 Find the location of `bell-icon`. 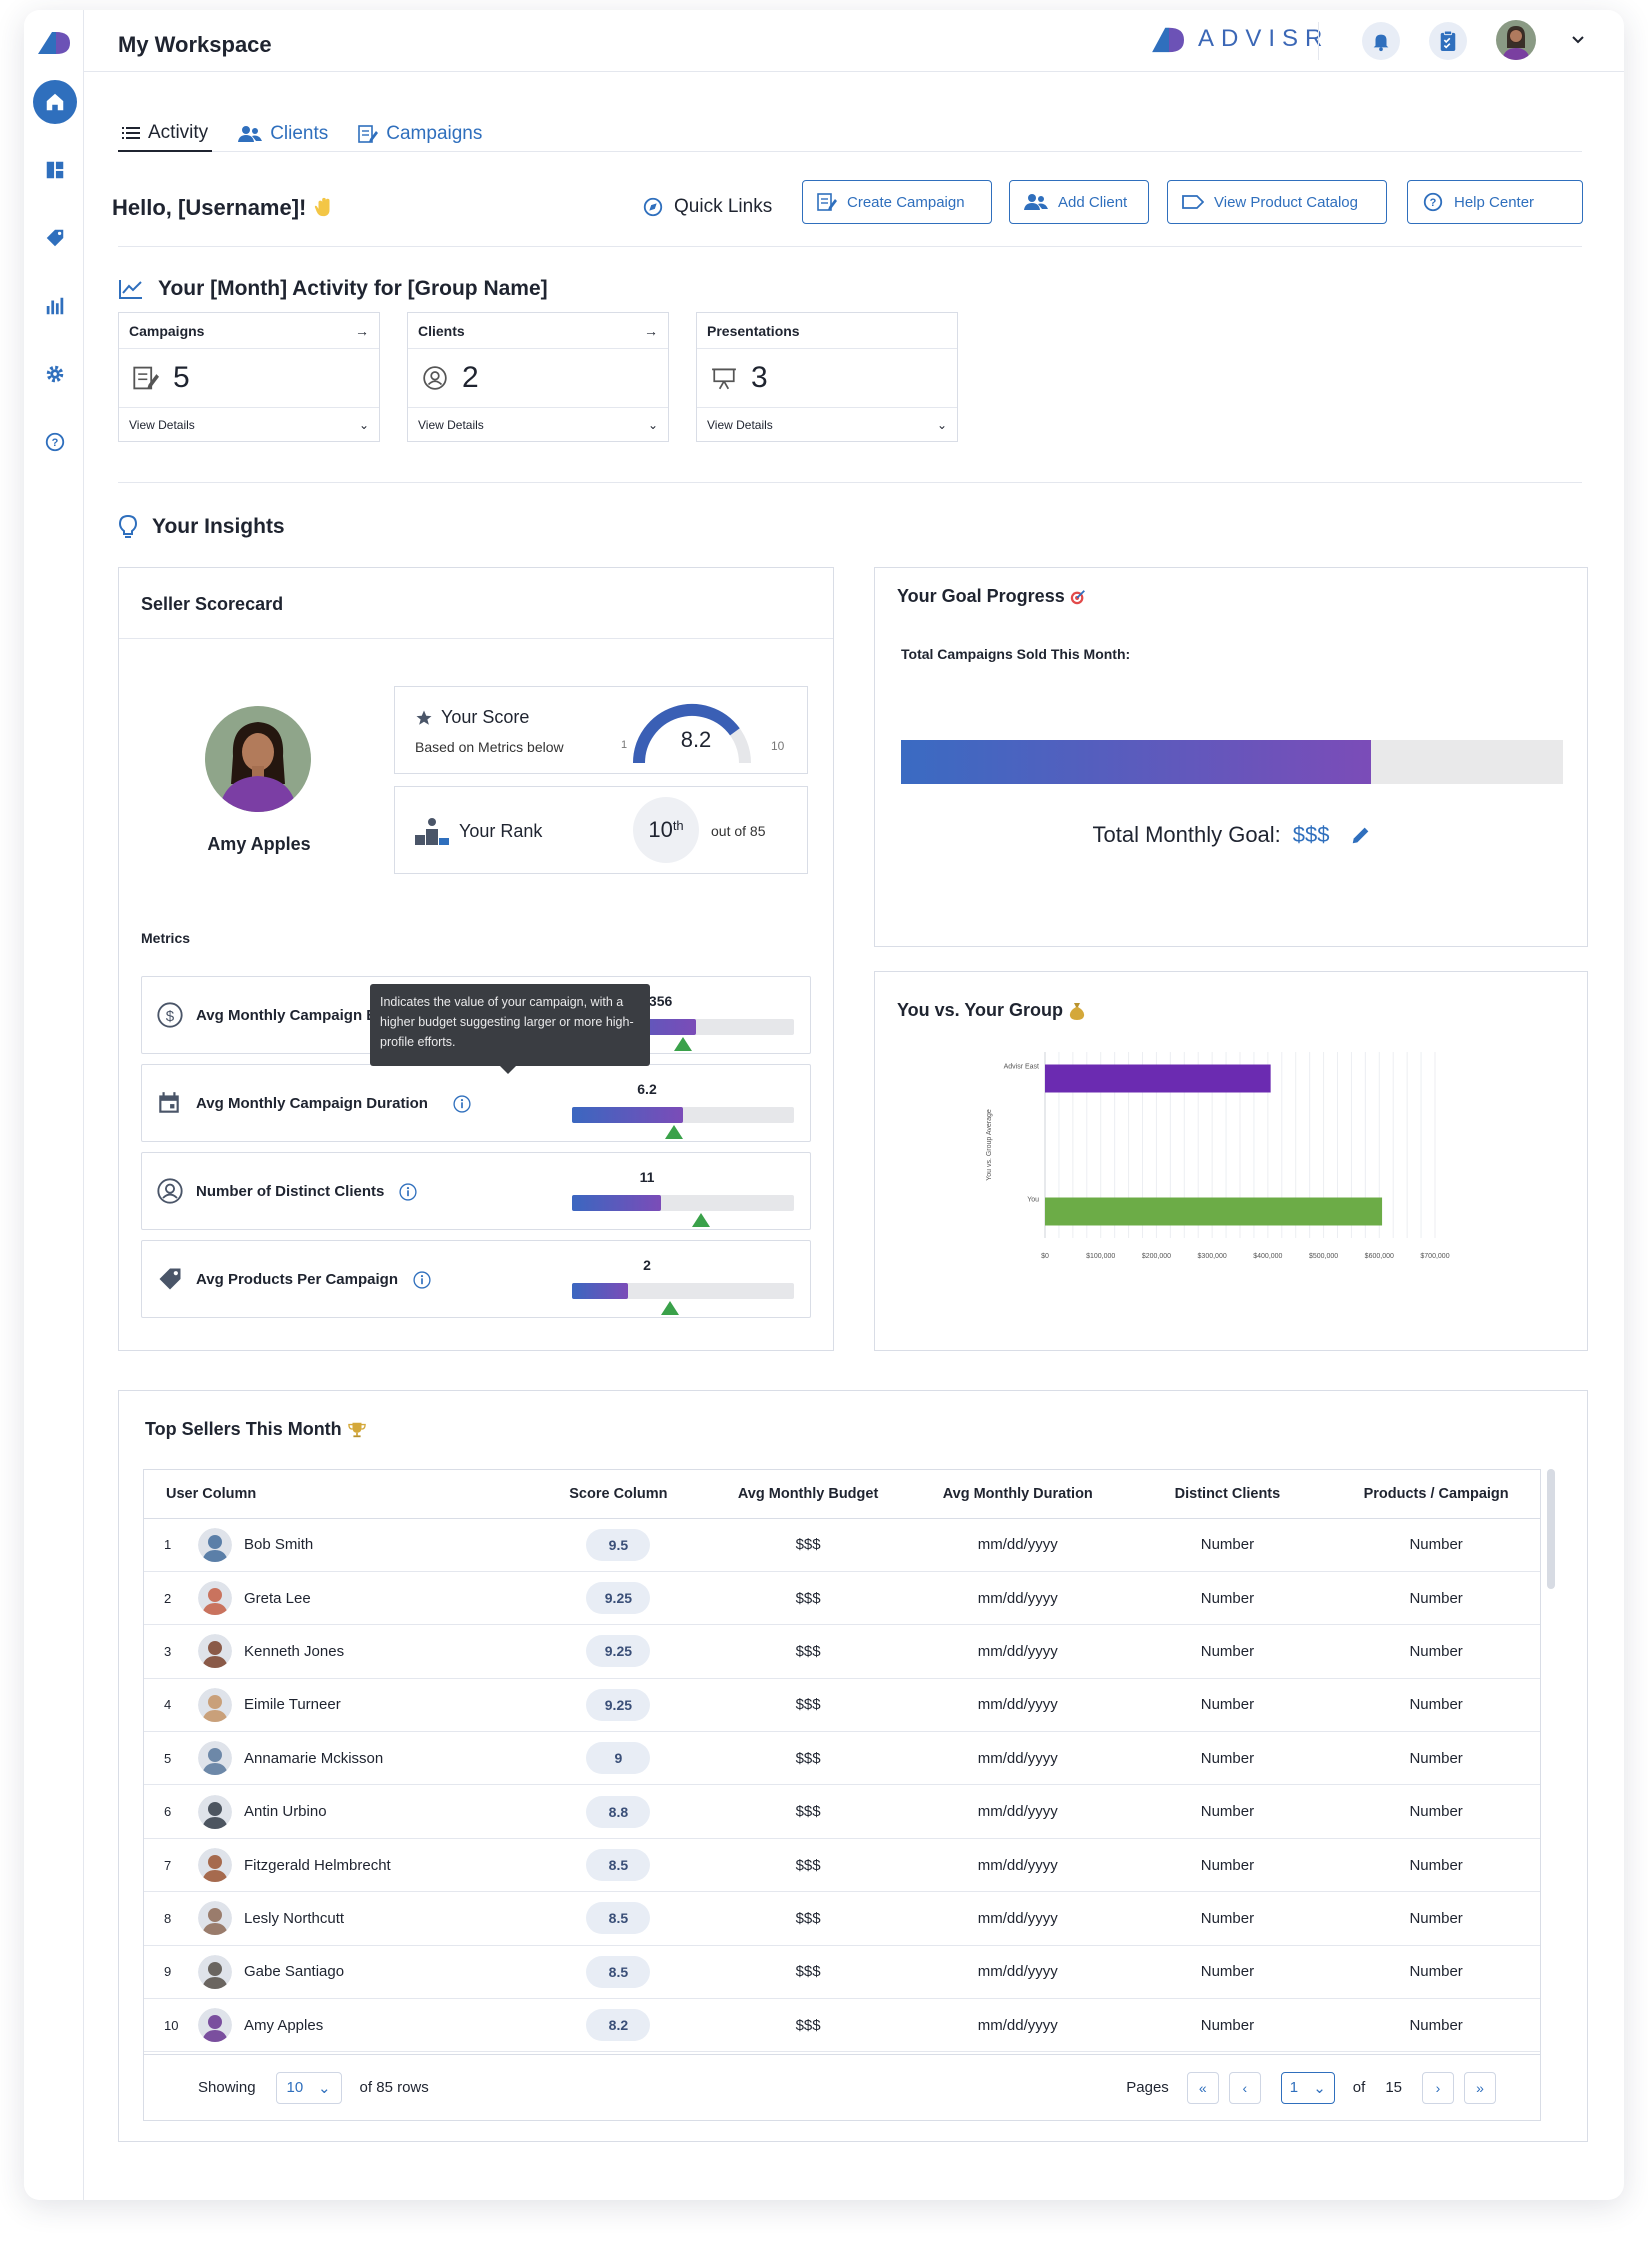

bell-icon is located at coordinates (1381, 43).